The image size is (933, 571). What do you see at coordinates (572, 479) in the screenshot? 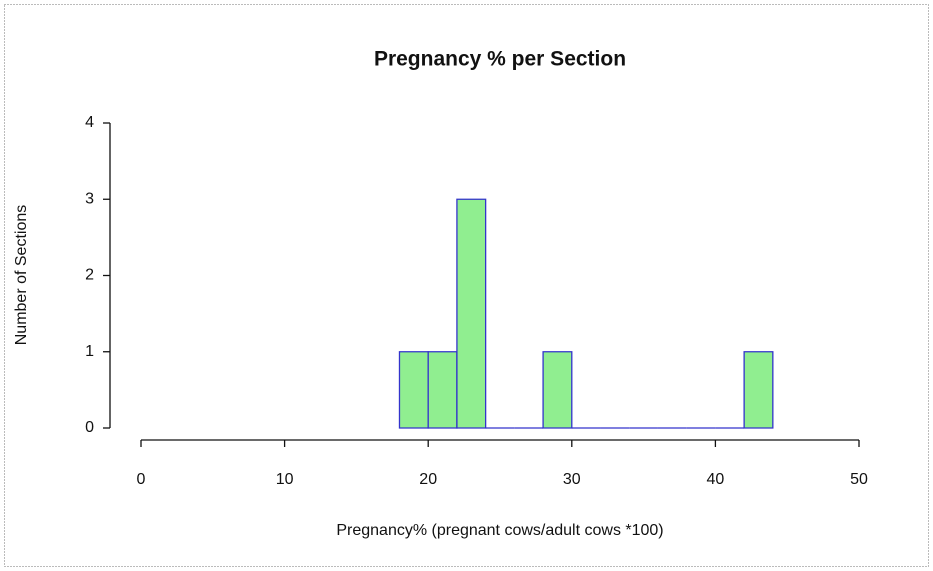
I see `x-tick-label: 30` at bounding box center [572, 479].